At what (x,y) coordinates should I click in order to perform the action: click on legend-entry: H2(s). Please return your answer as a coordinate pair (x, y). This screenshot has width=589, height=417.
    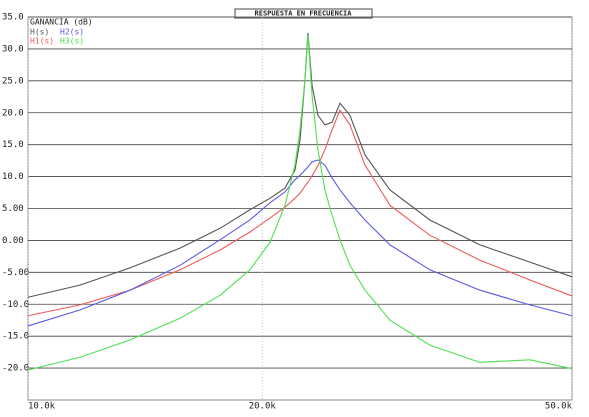
    Looking at the image, I should click on (72, 32).